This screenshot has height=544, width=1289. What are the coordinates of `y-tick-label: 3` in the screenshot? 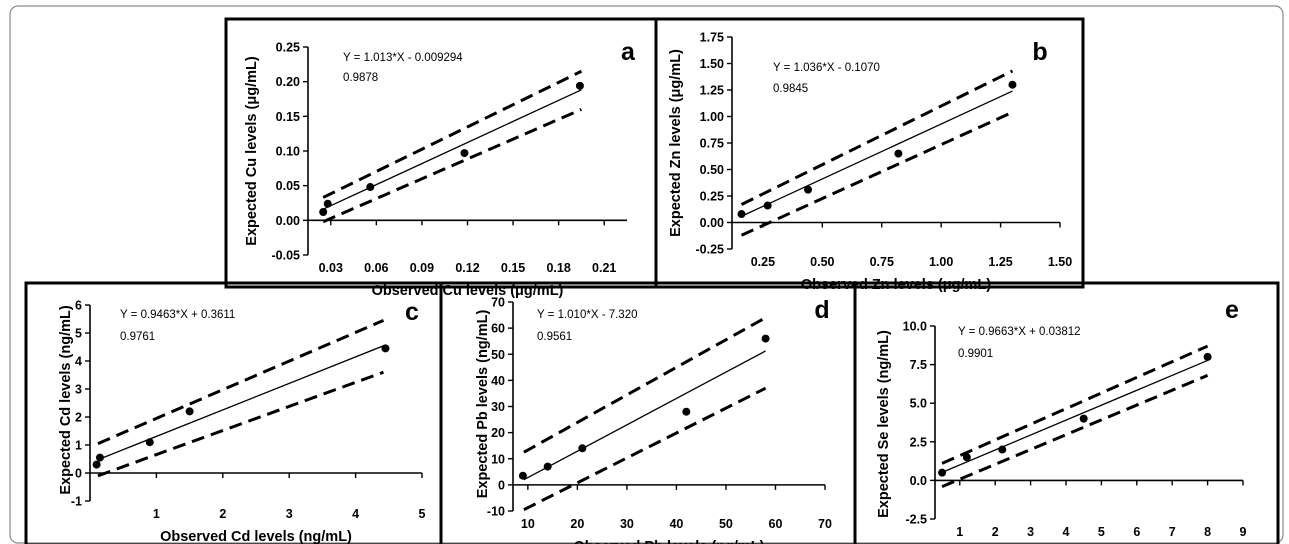 It's located at (78, 390).